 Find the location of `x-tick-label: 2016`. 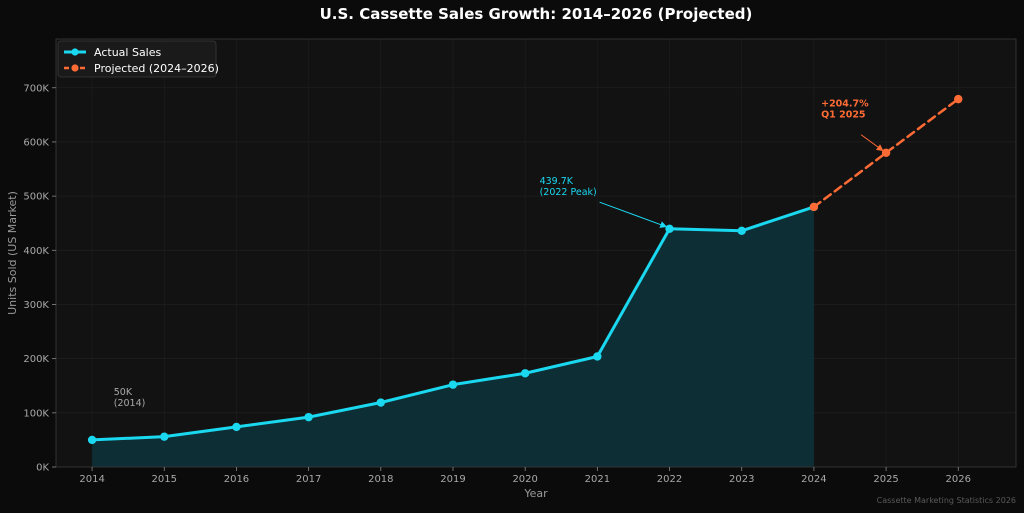

x-tick-label: 2016 is located at coordinates (236, 479).